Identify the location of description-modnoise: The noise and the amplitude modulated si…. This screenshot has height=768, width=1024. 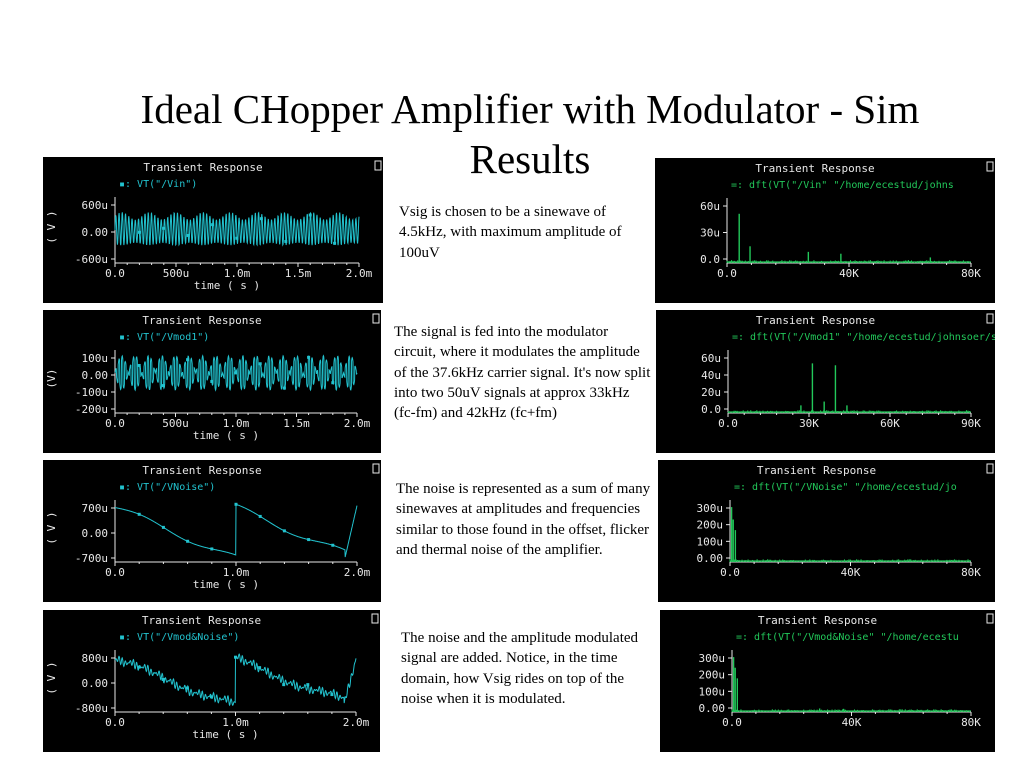
(520, 668).